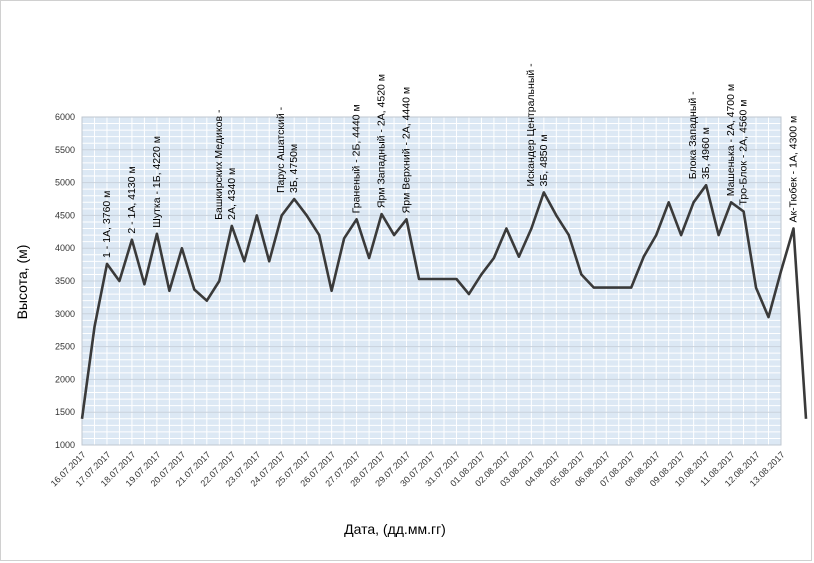 This screenshot has height=563, width=814. Describe the element at coordinates (731, 140) in the screenshot. I see `peak-annotation: Машенька - 2А, 4700 м` at that location.